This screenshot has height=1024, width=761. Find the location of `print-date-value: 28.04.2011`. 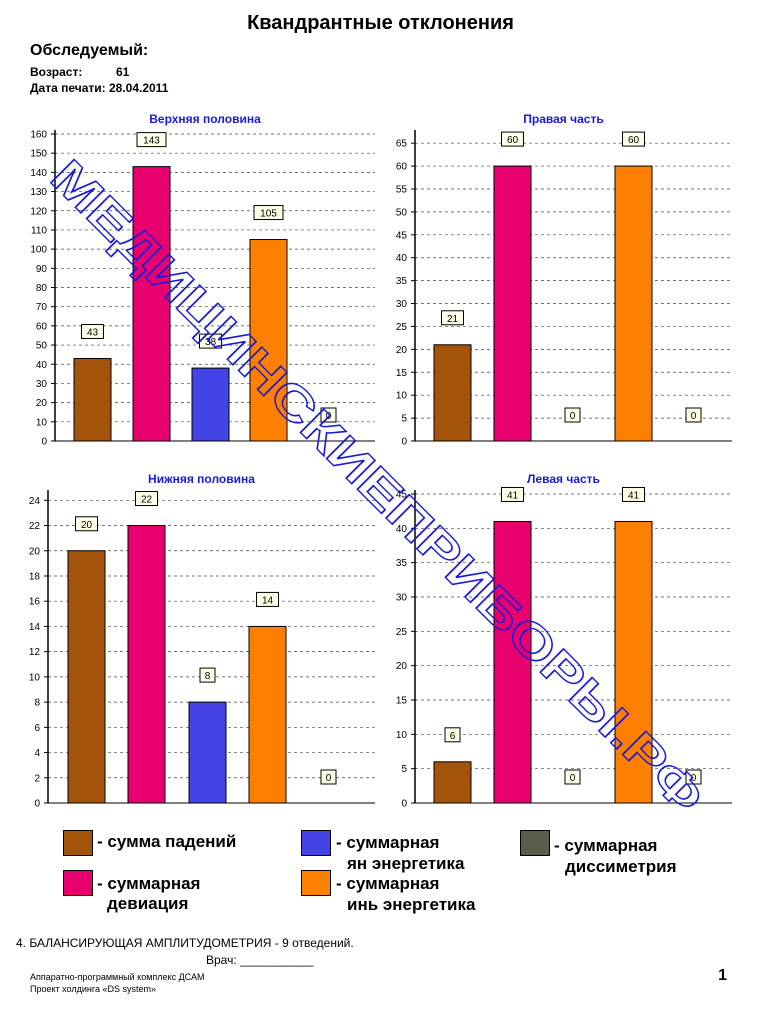

print-date-value: 28.04.2011 is located at coordinates (138, 88).